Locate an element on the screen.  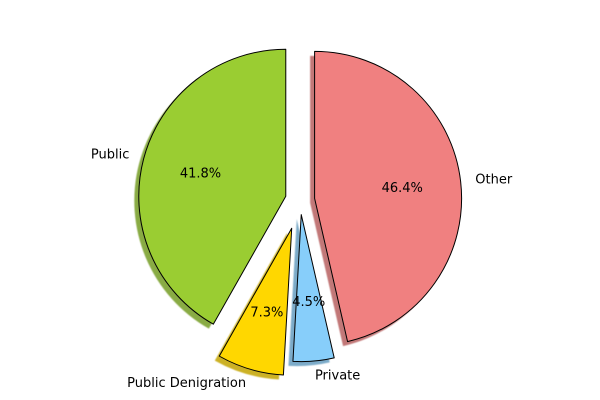
pie-slice-public-denigration is located at coordinates (255, 301).